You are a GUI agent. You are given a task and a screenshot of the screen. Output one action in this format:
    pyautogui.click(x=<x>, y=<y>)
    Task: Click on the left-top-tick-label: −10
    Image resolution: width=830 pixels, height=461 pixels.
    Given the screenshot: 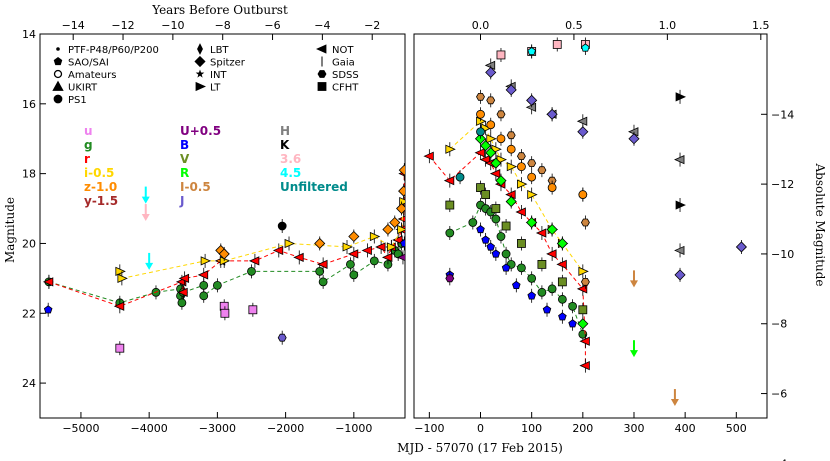 What is the action you would take?
    pyautogui.click(x=172, y=25)
    